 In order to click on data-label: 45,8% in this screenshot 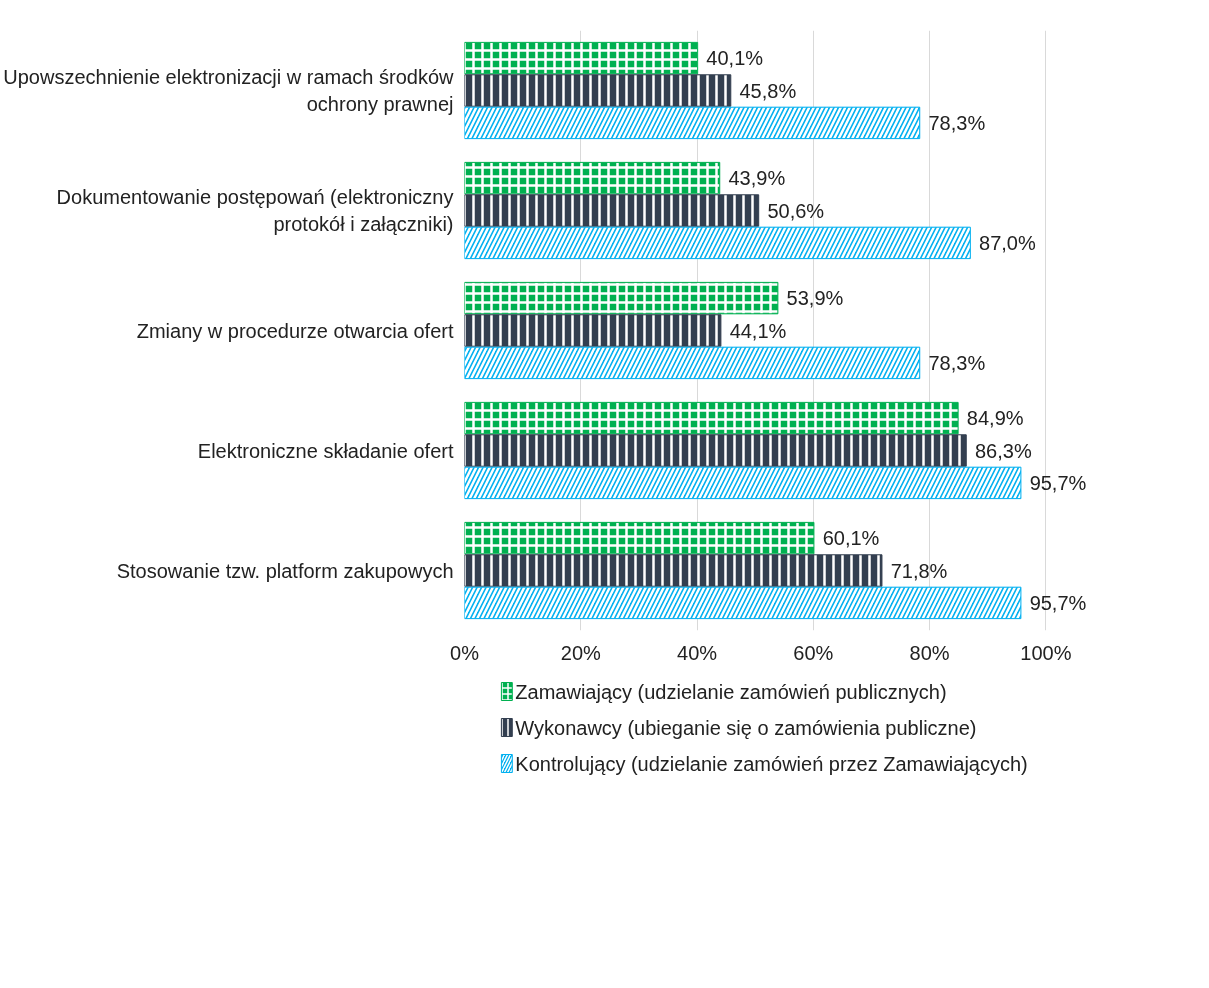, I will do `click(768, 90)`.